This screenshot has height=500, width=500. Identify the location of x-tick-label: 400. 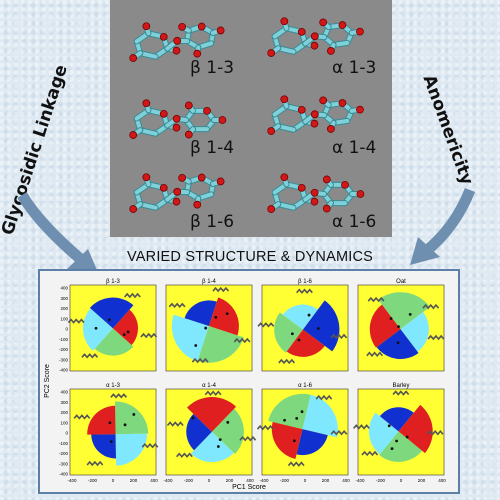
(154, 480).